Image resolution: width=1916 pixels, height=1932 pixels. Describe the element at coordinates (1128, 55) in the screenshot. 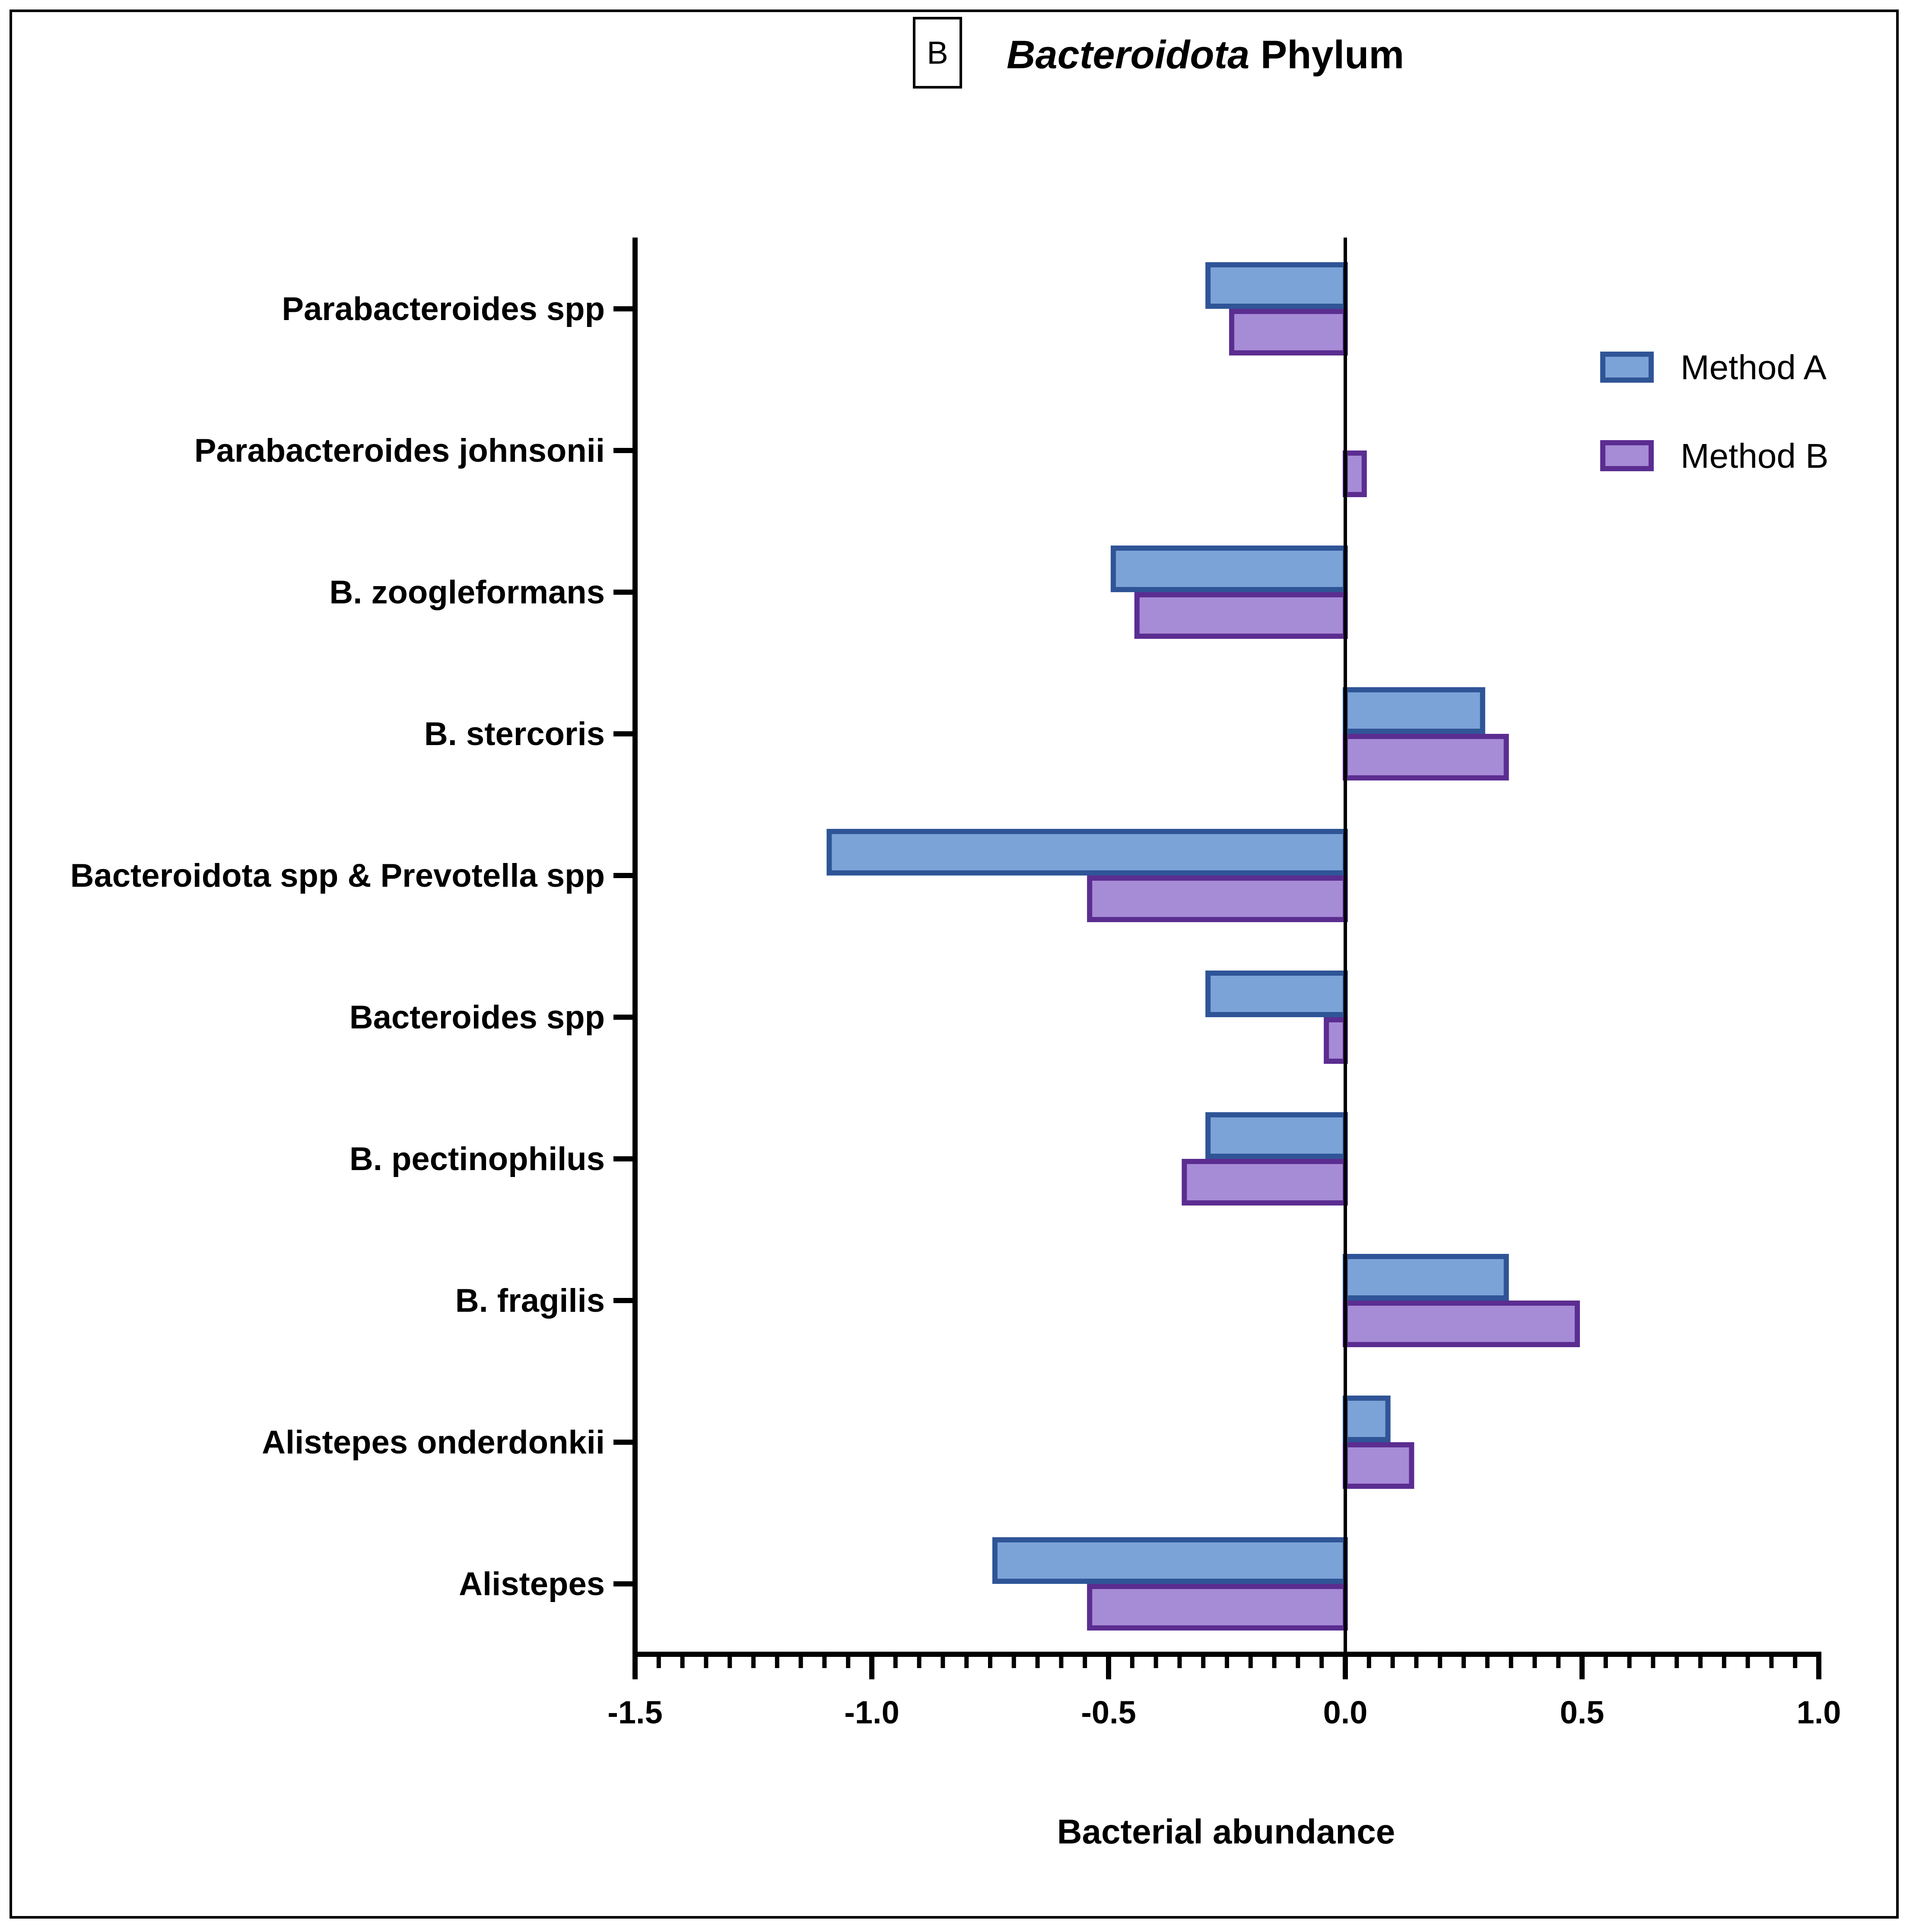

I see `chart-title-italic: Bacteroidota` at that location.